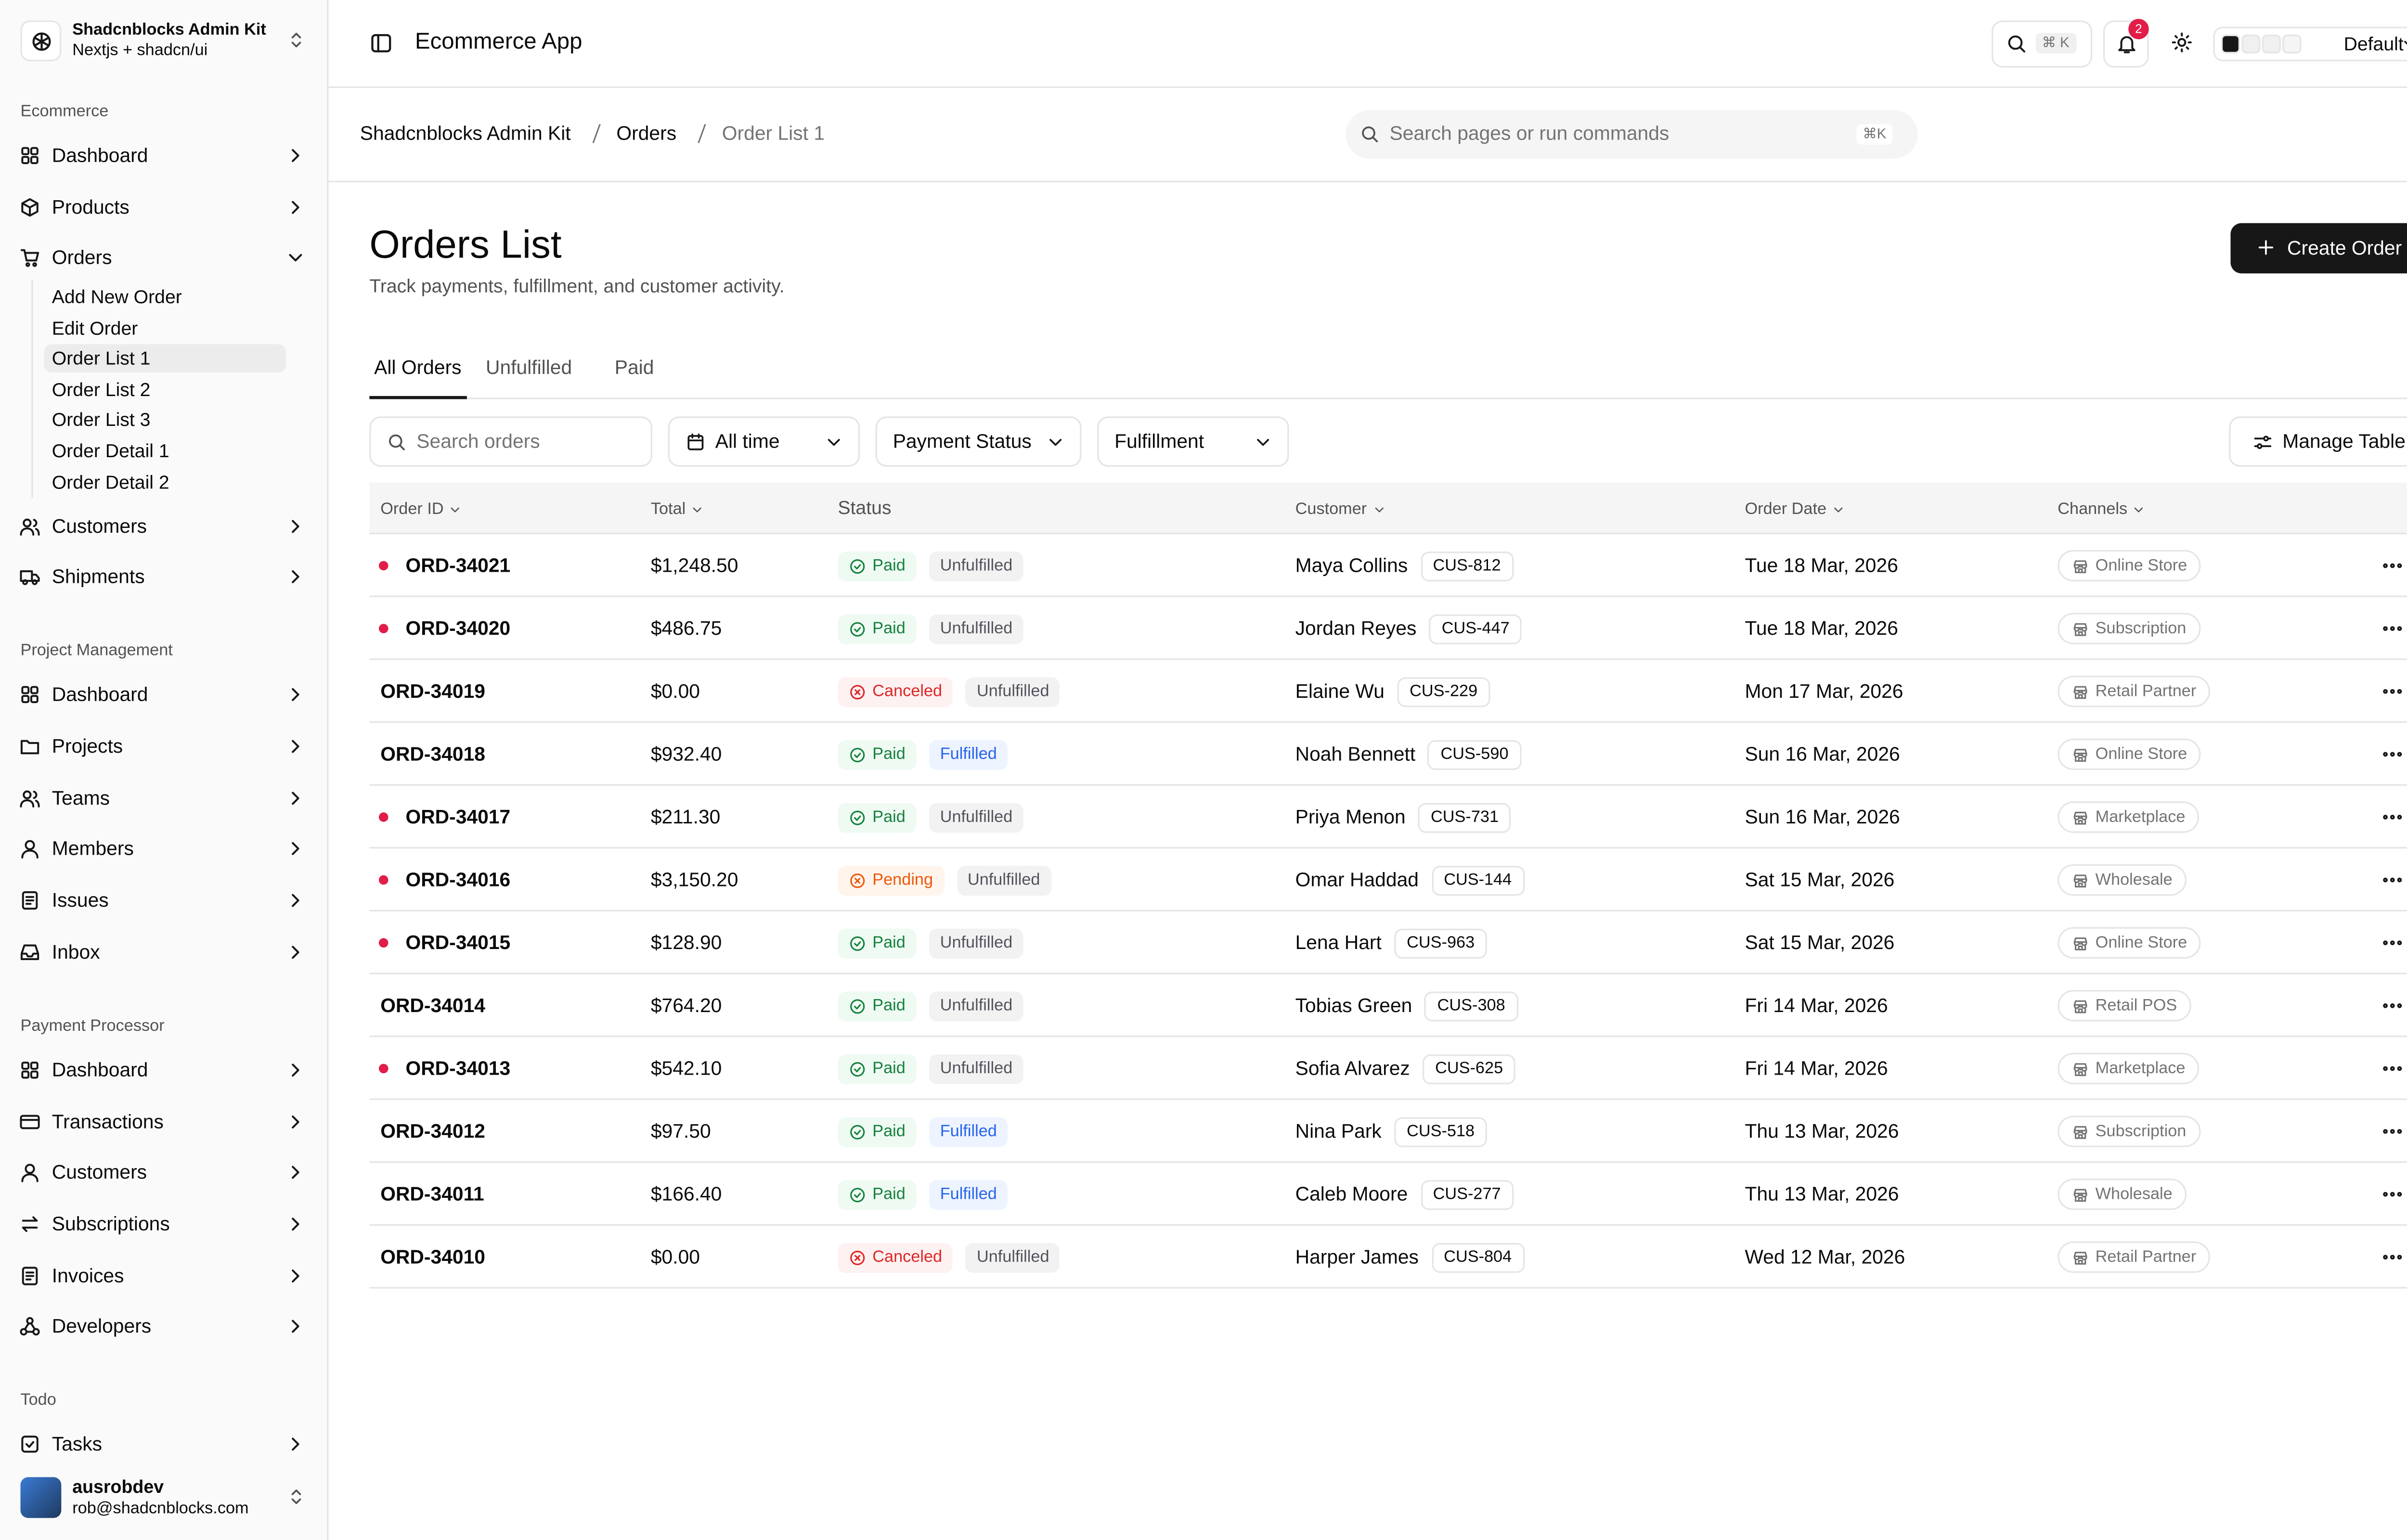  Describe the element at coordinates (646, 133) in the screenshot. I see `breadcrumb-item: Orders` at that location.